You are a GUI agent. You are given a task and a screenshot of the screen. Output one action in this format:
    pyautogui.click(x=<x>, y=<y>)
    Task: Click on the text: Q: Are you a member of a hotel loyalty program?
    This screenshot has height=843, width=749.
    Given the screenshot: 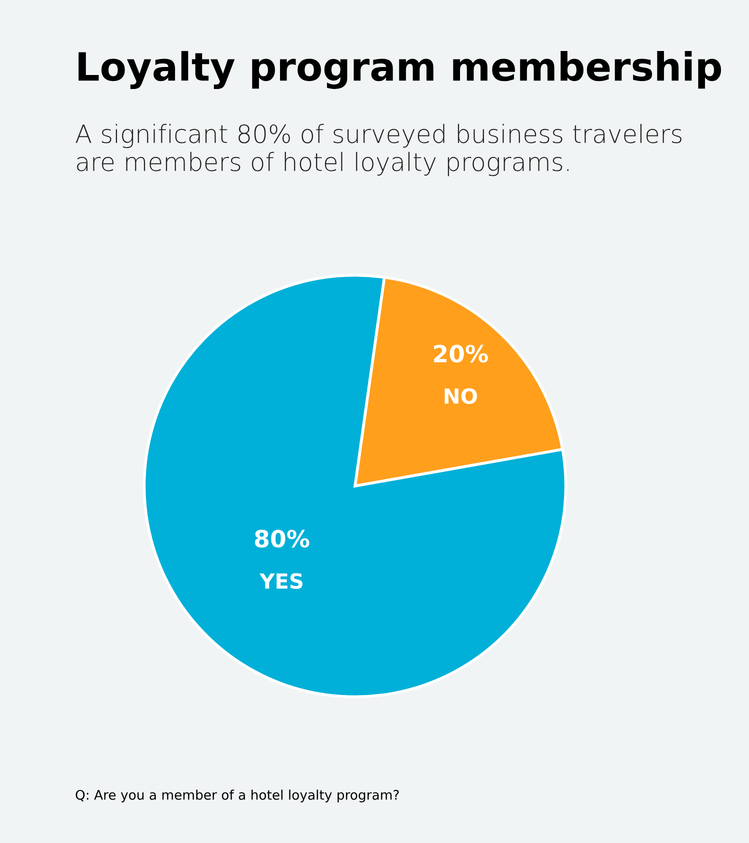 What is the action you would take?
    pyautogui.click(x=237, y=796)
    